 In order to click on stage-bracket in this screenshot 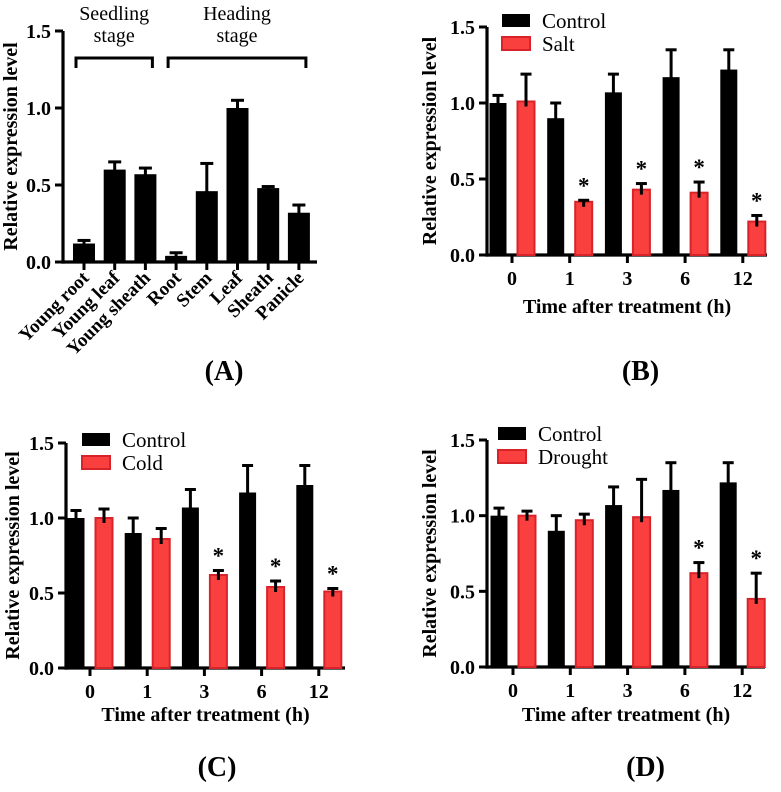, I will do `click(114, 62)`.